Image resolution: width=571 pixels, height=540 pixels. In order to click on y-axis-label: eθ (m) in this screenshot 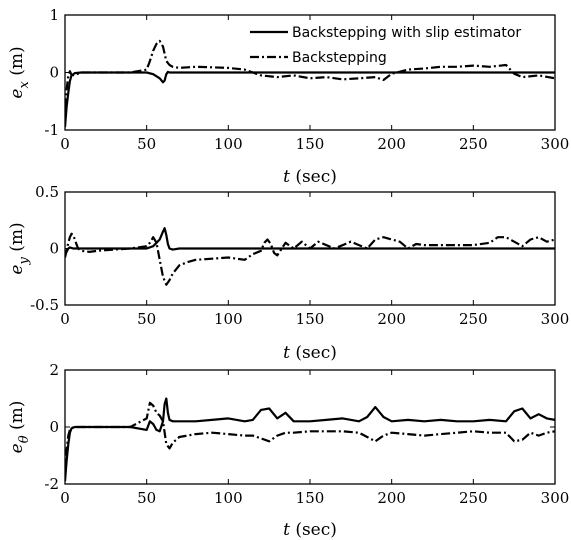, I will do `click(19, 427)`.